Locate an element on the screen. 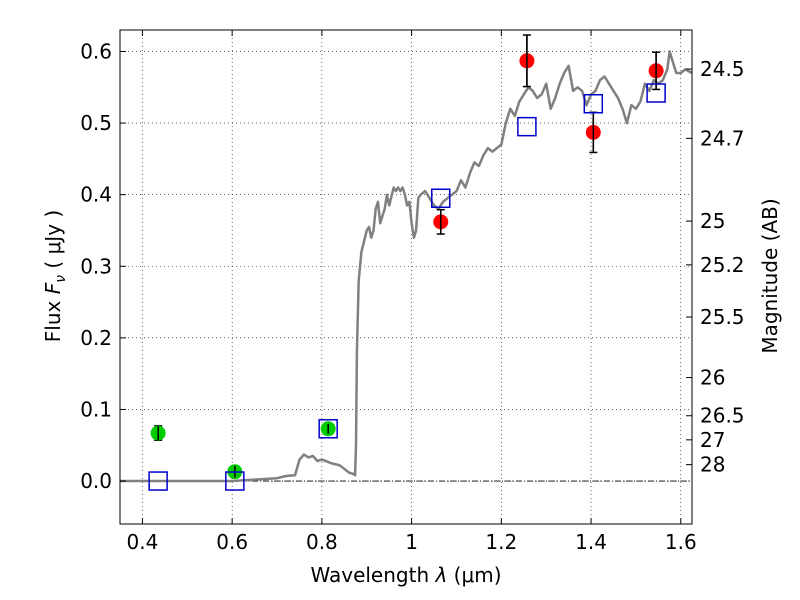 This screenshot has width=800, height=600. y2-tick-label: 24.7 is located at coordinates (722, 138).